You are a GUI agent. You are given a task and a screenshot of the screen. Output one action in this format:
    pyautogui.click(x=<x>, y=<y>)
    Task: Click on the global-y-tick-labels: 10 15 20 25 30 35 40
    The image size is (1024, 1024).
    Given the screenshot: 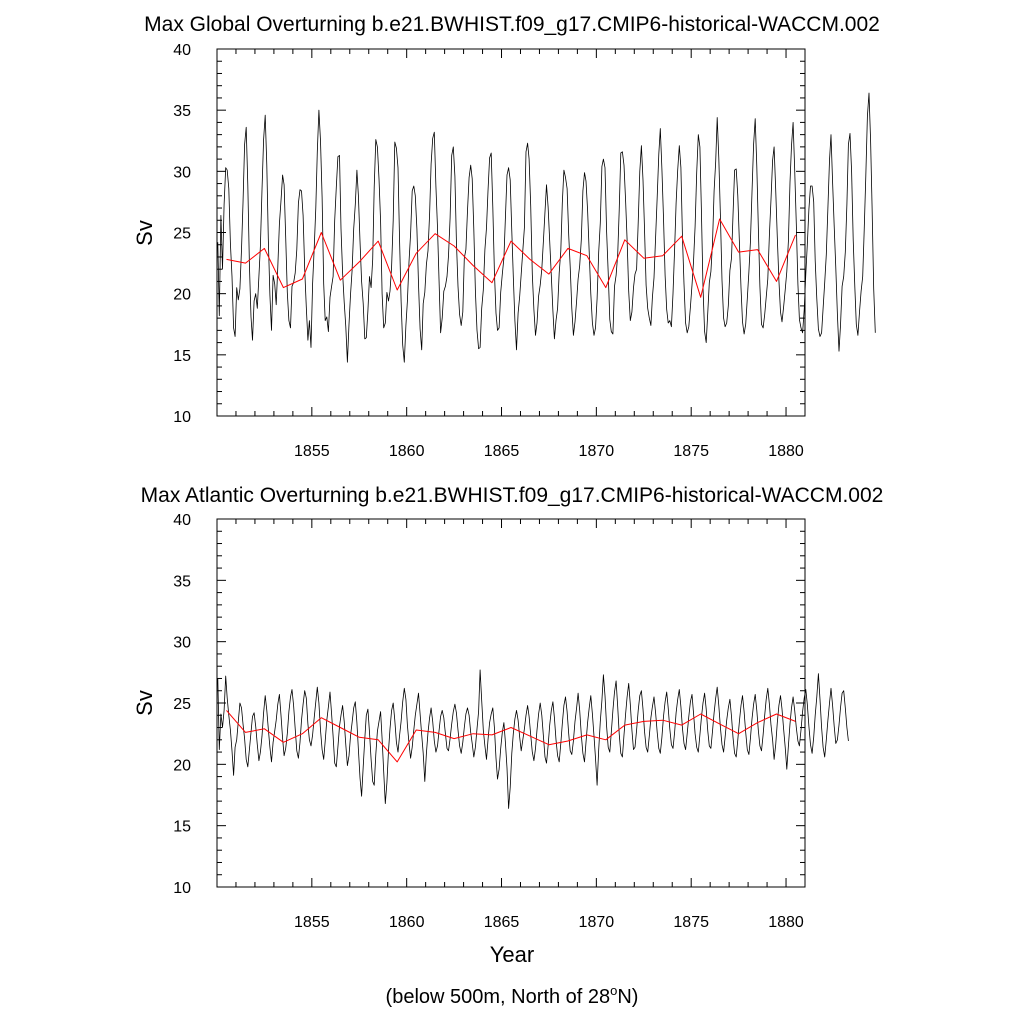 What is the action you would take?
    pyautogui.click(x=182, y=234)
    